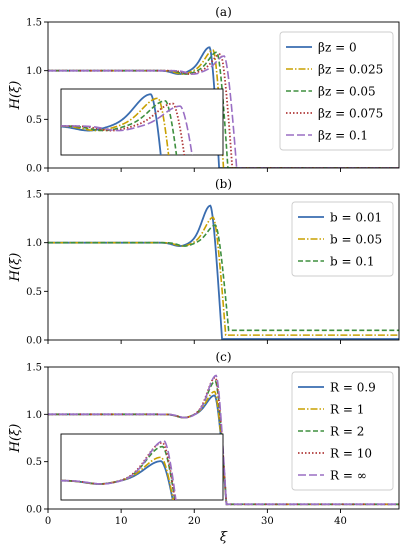 The image size is (415, 550). Describe the element at coordinates (356, 240) in the screenshot. I see `legend-entry: b = 0.05` at that location.